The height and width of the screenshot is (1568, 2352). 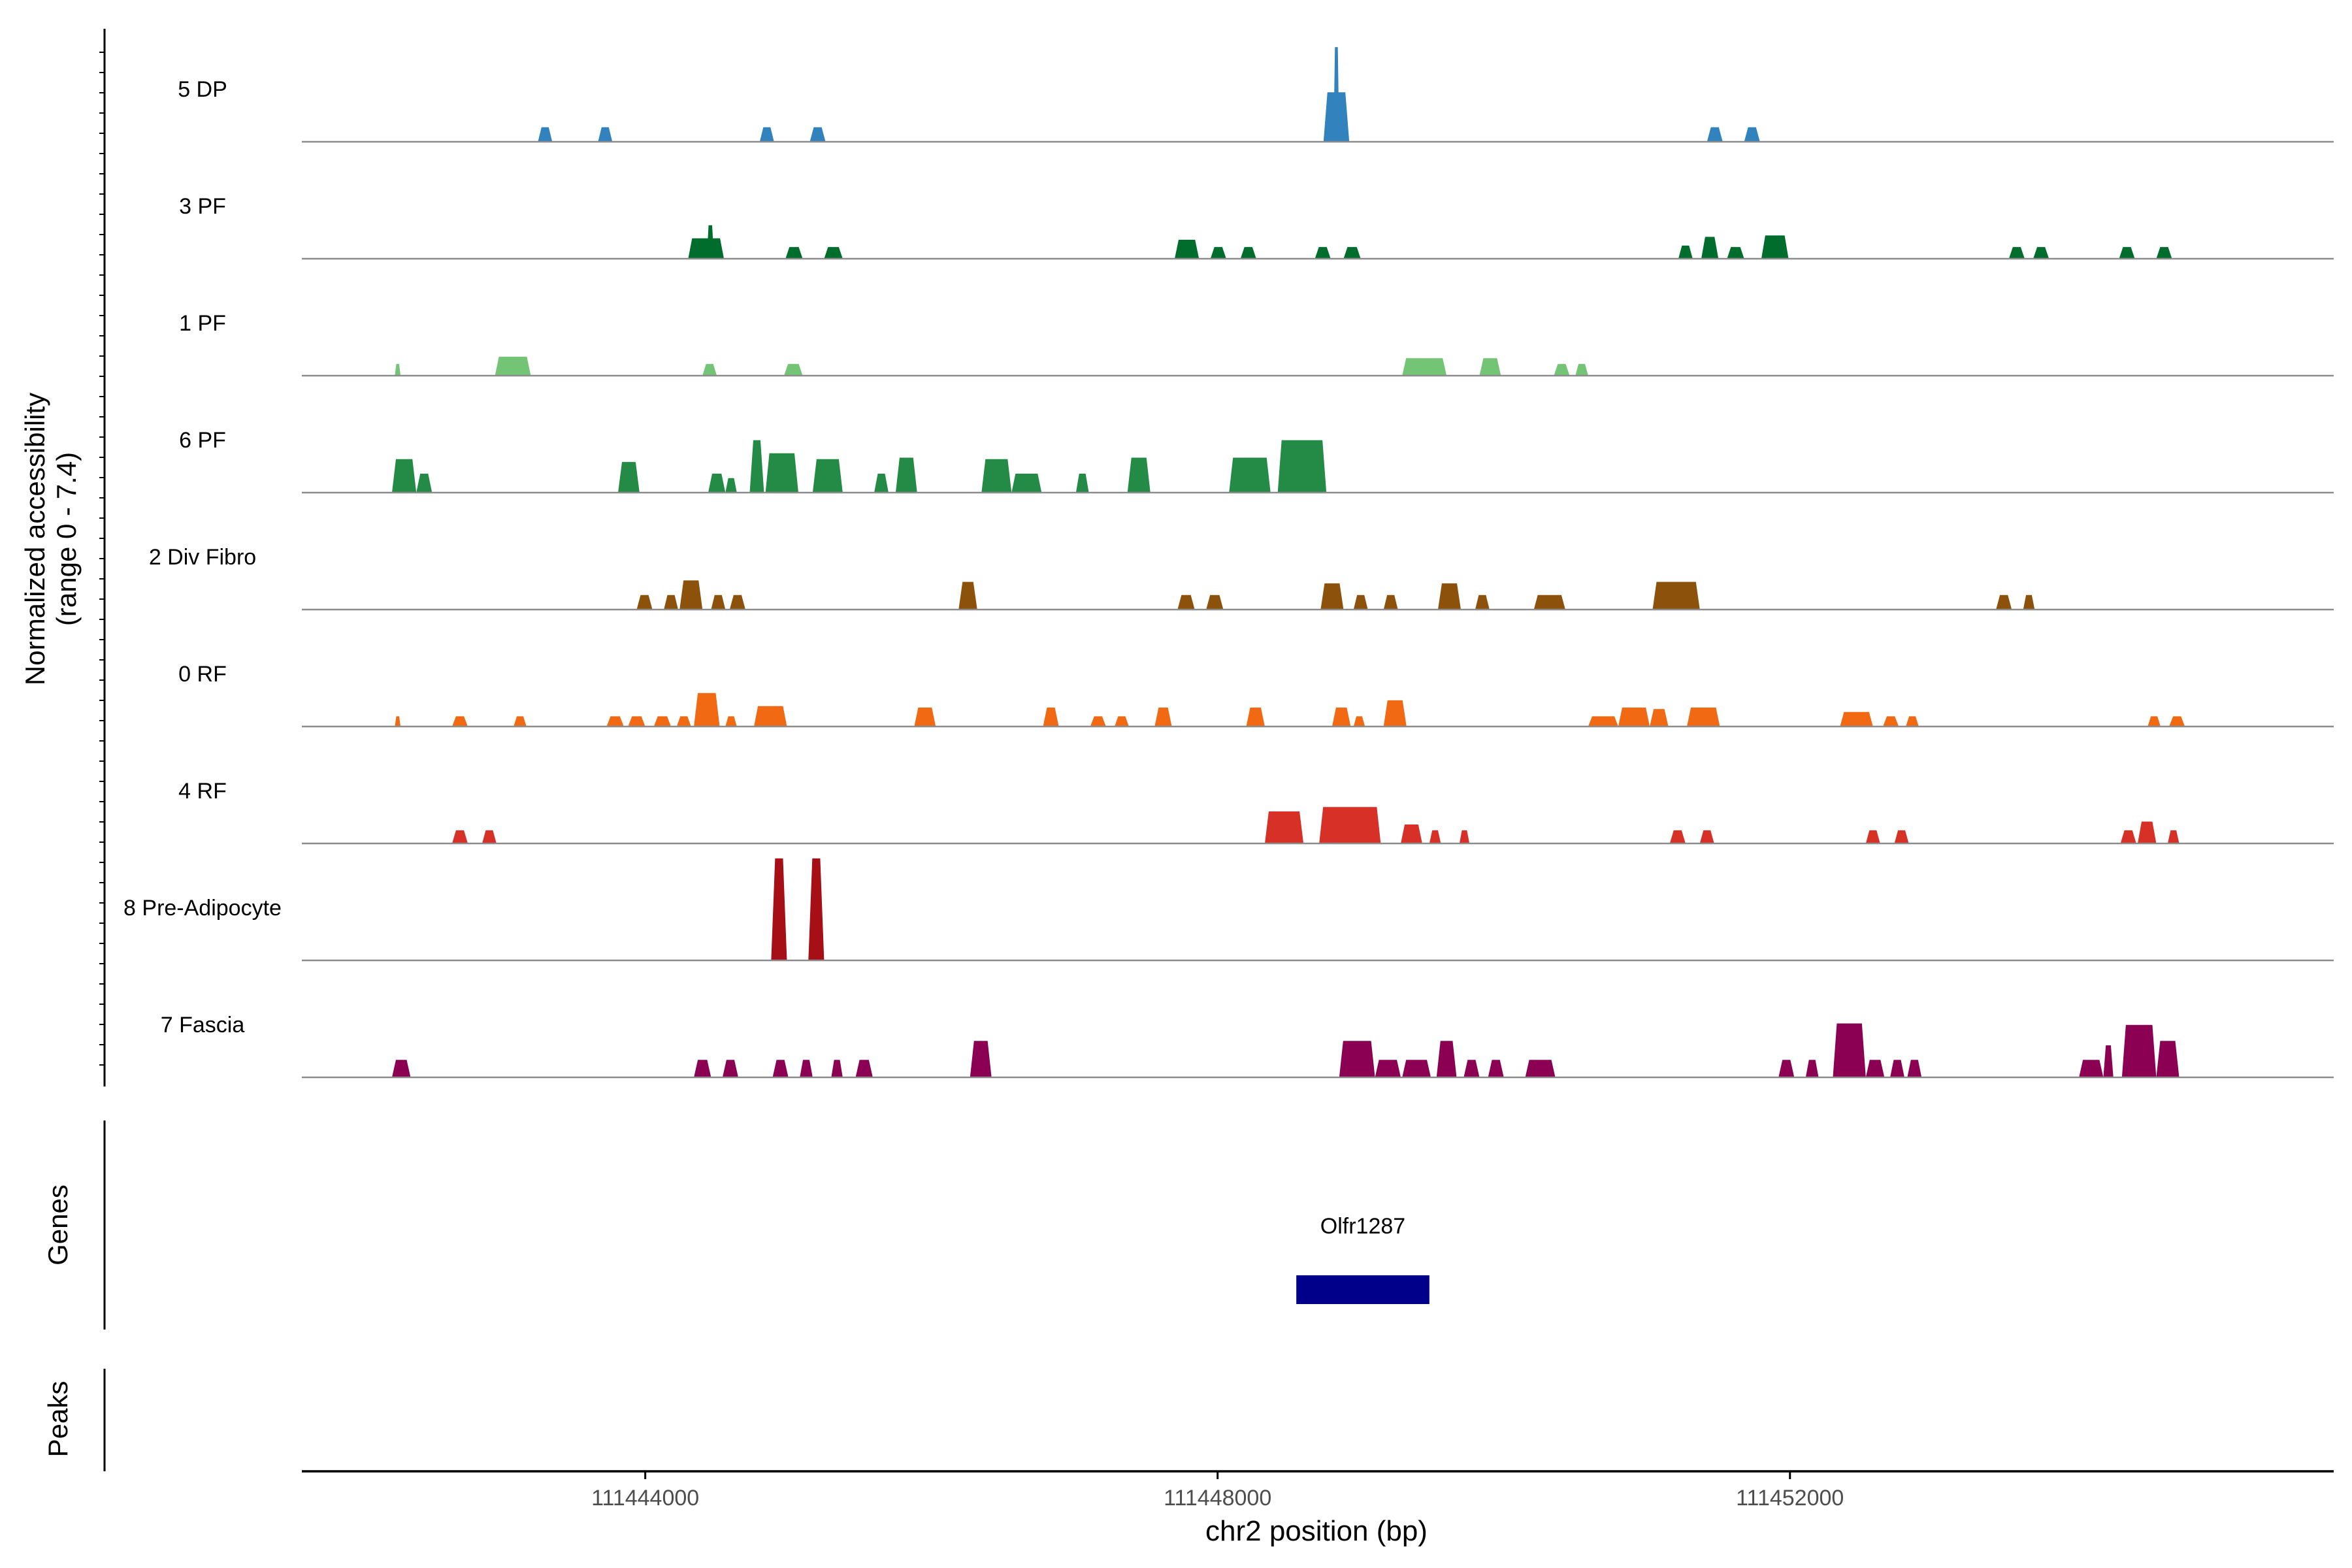 I want to click on track-7-fascia: 7 Fascia, so click(x=1247, y=1046).